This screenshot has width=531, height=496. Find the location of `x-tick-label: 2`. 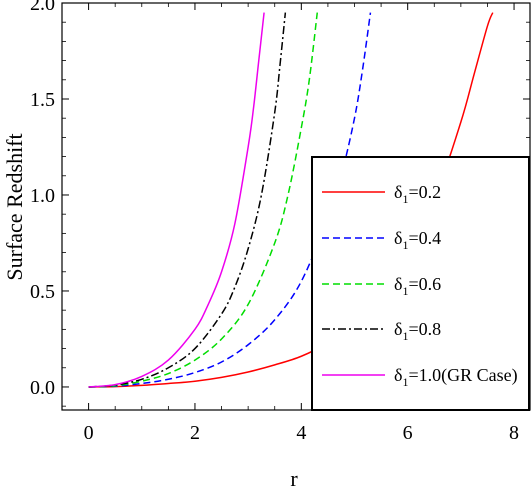

x-tick-label: 2 is located at coordinates (195, 433).